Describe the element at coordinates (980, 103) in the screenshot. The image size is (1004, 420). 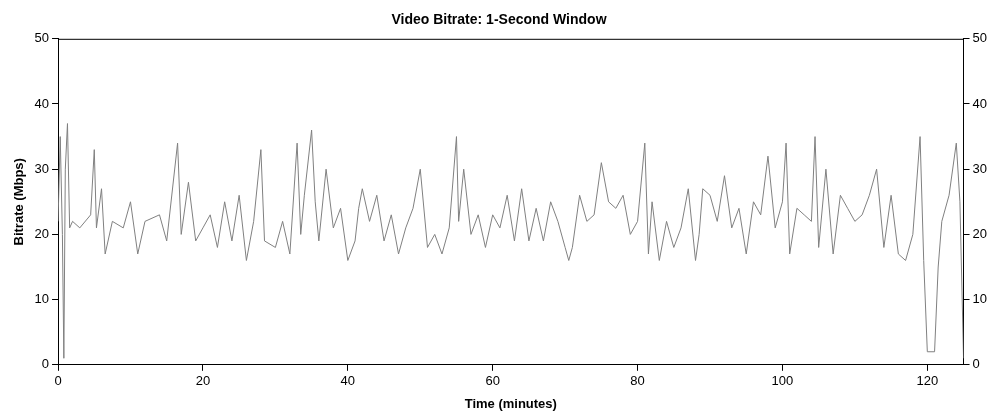
I see `y2-tick-label: 40` at that location.